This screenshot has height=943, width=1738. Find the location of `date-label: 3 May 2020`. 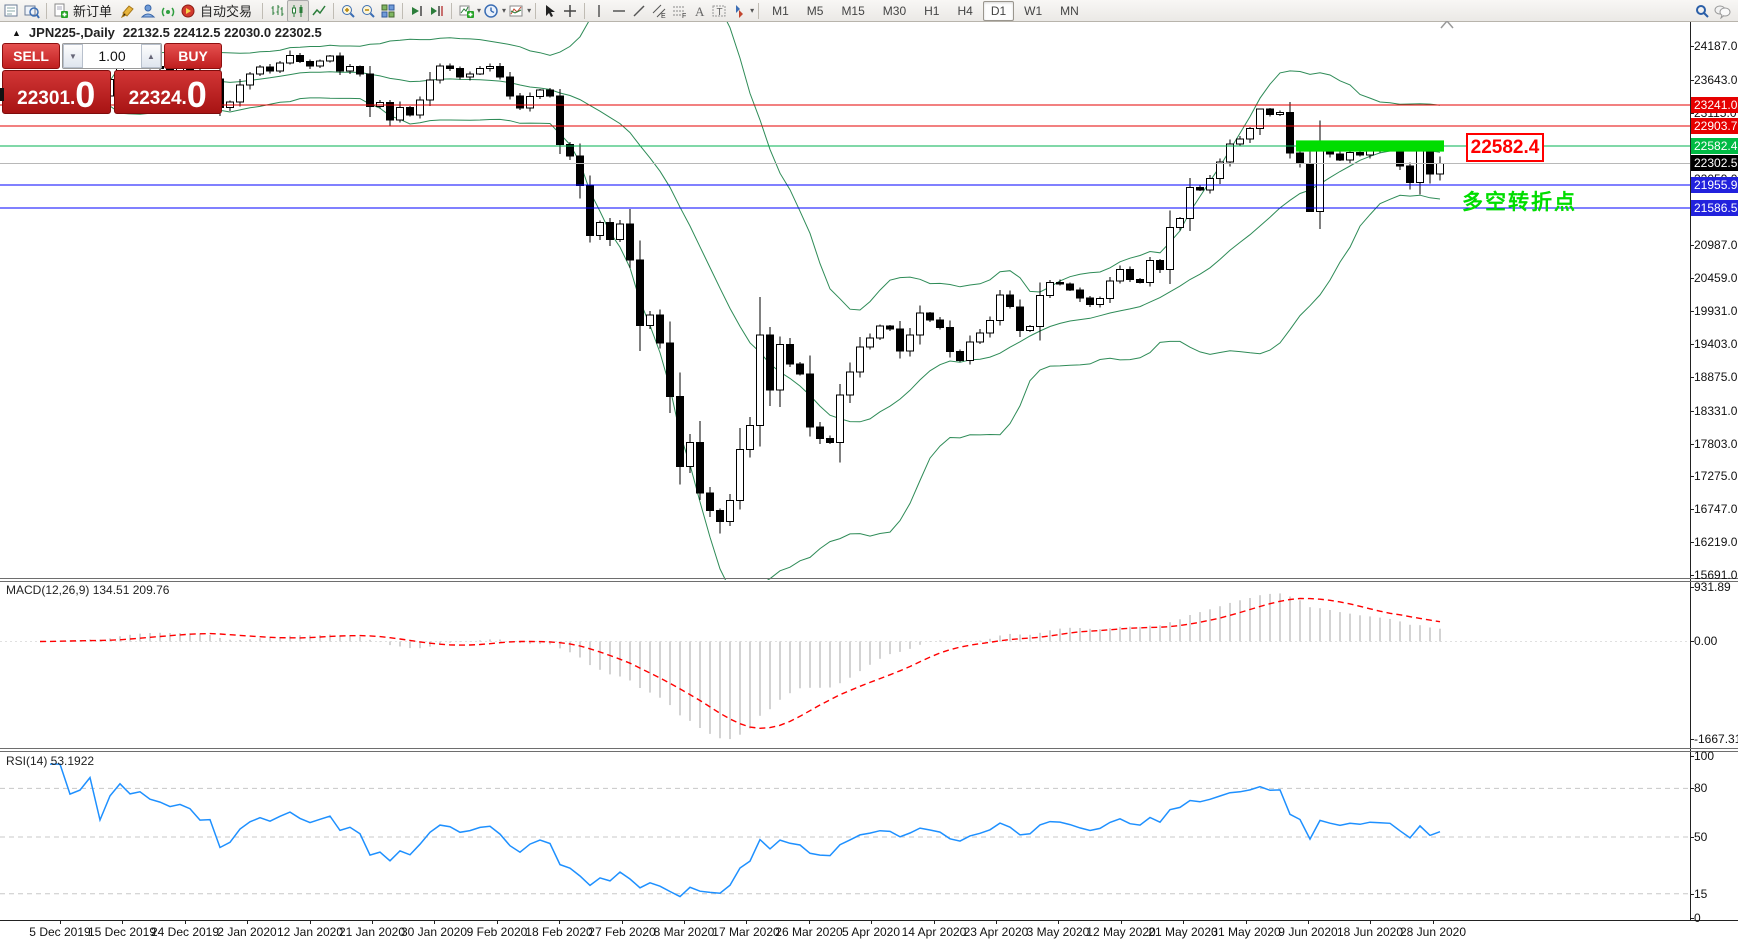

date-label: 3 May 2020 is located at coordinates (1058, 932).